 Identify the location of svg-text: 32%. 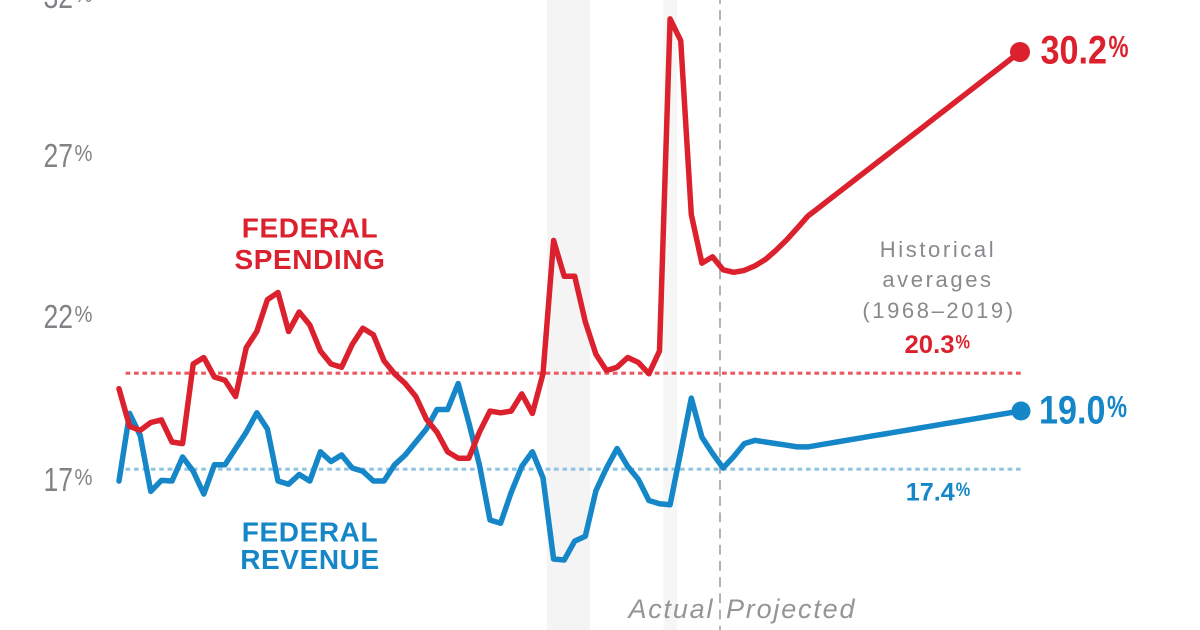
(68, 7).